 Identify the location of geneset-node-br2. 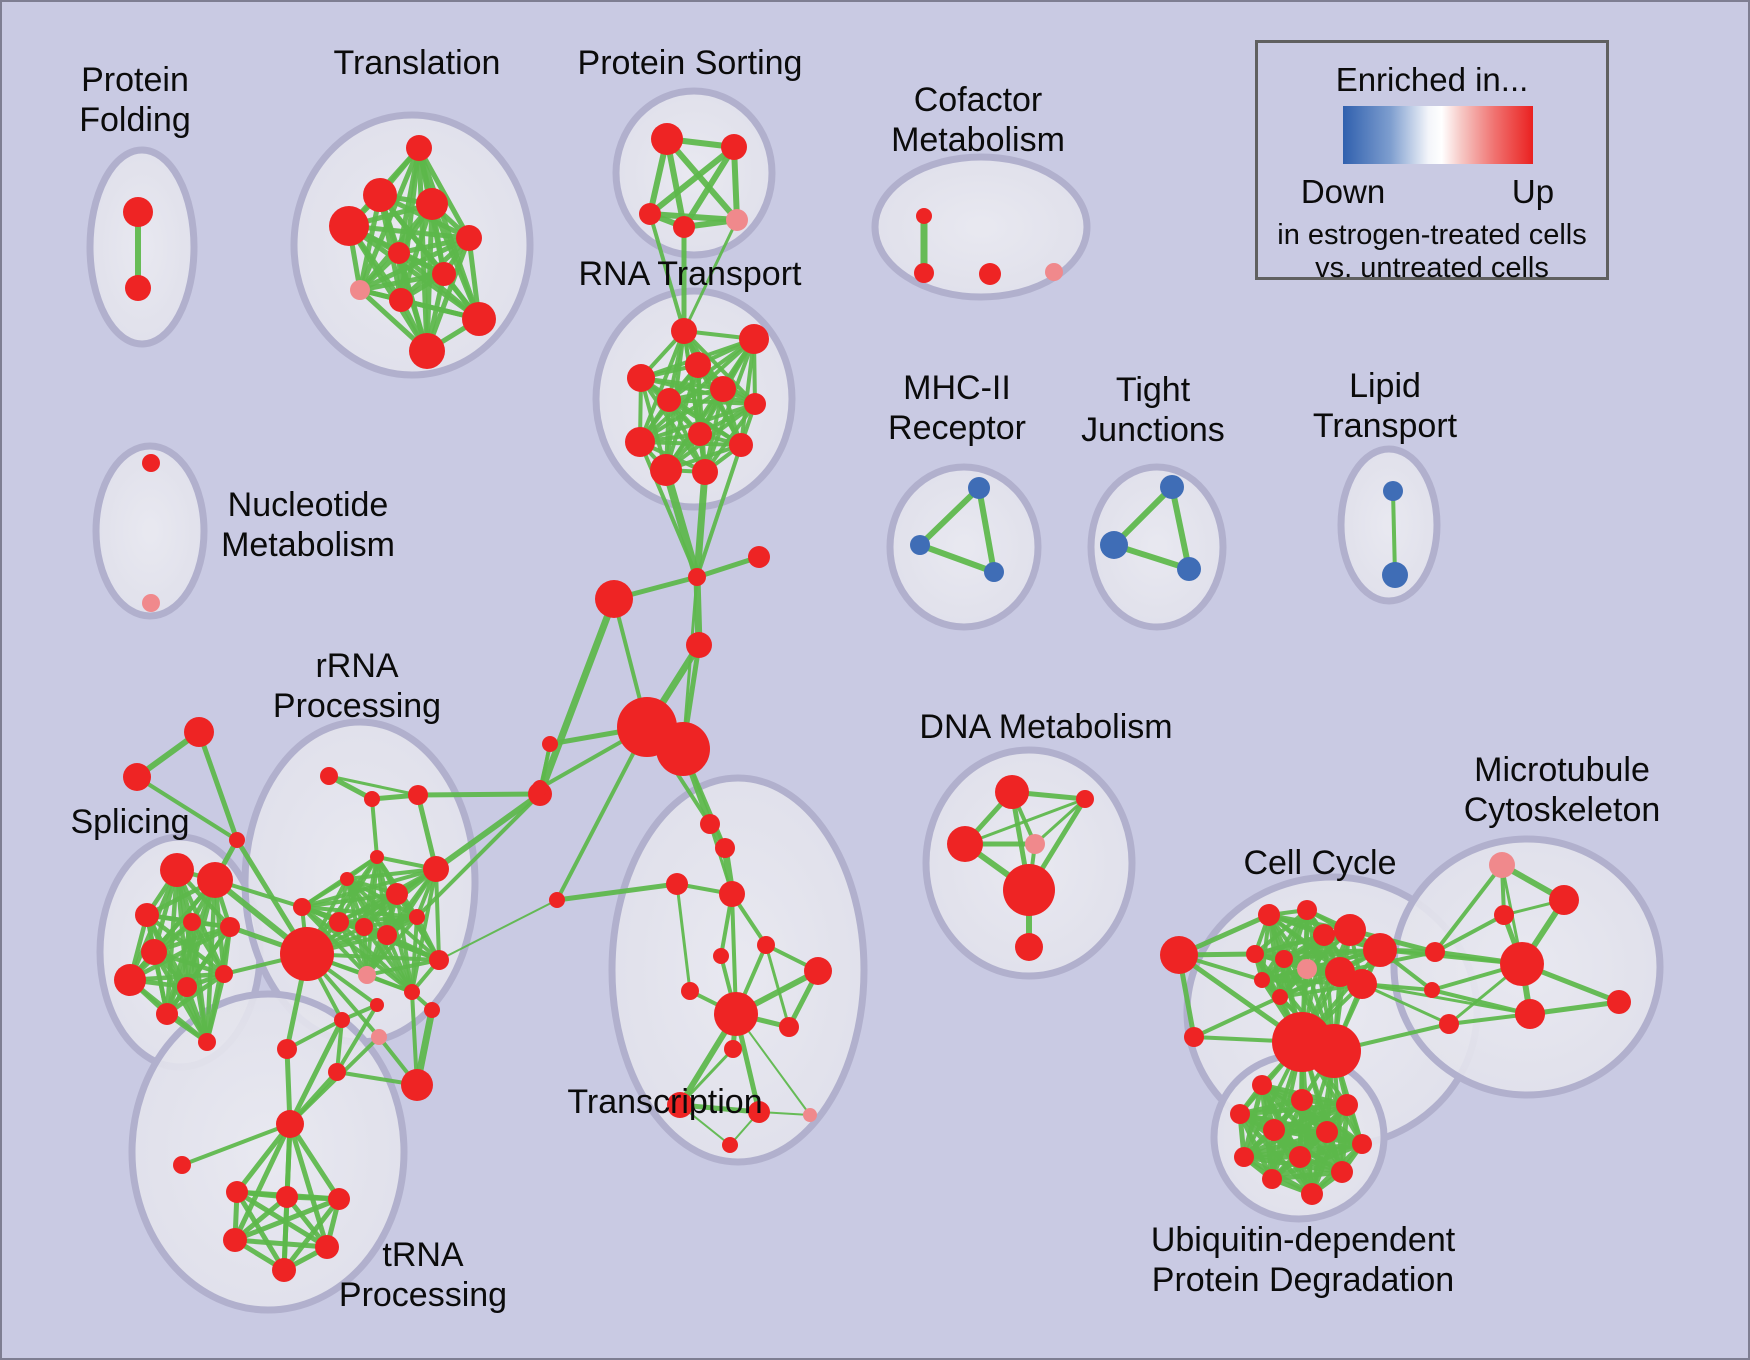
(1432, 990).